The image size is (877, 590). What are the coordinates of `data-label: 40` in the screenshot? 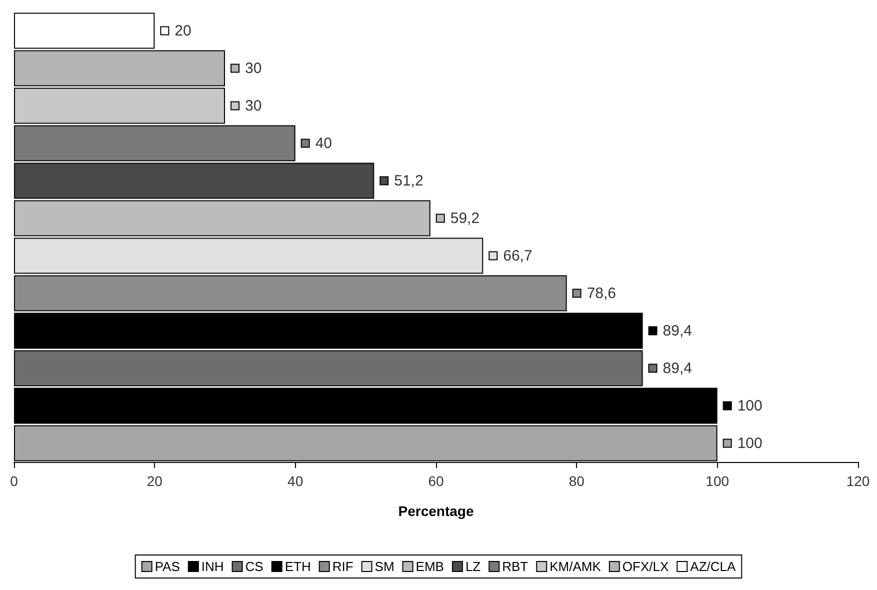 It's located at (323, 143).